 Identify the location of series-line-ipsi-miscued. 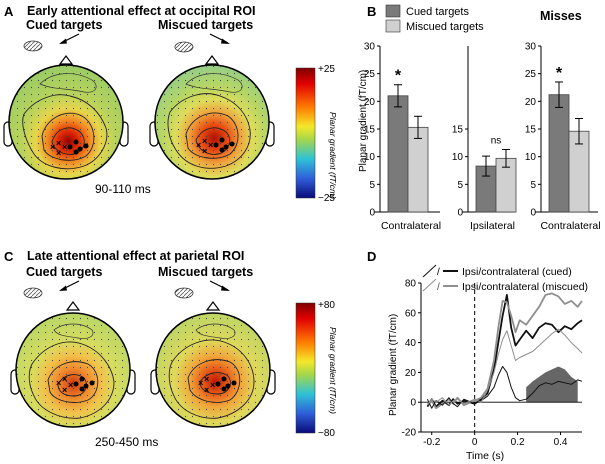
(504, 367).